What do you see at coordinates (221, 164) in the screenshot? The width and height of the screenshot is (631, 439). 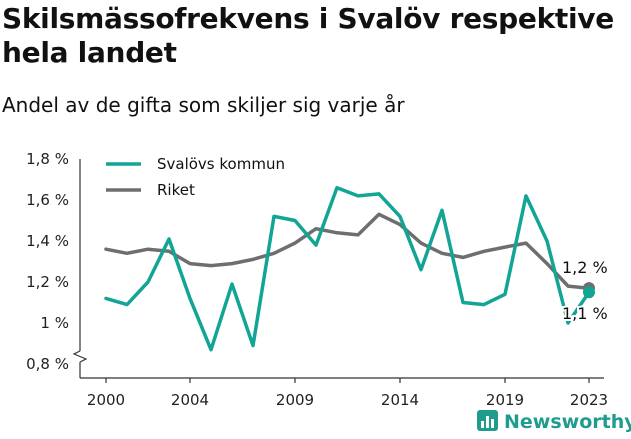 I see `legend-label: Svalövs kommun` at bounding box center [221, 164].